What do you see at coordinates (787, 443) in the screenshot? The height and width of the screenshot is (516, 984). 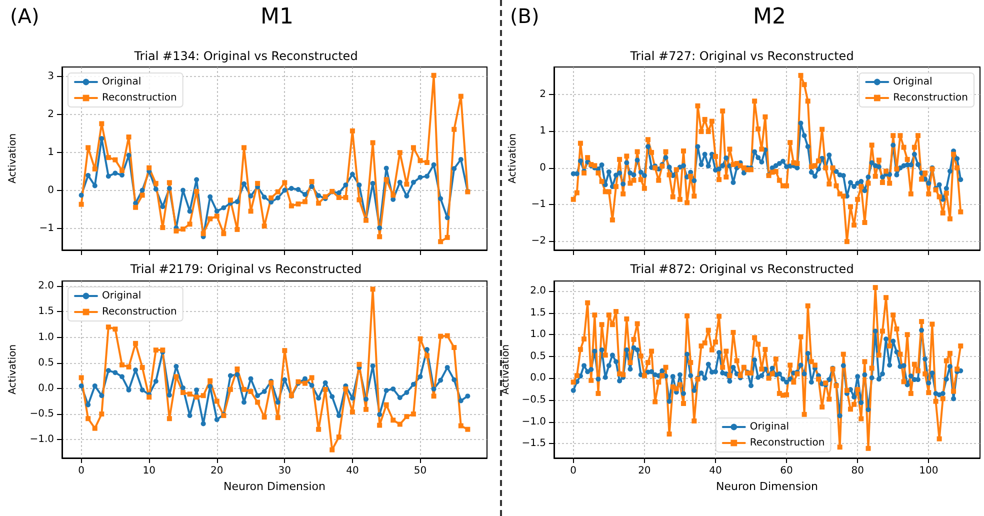 I see `legend-label: Reconstruction` at bounding box center [787, 443].